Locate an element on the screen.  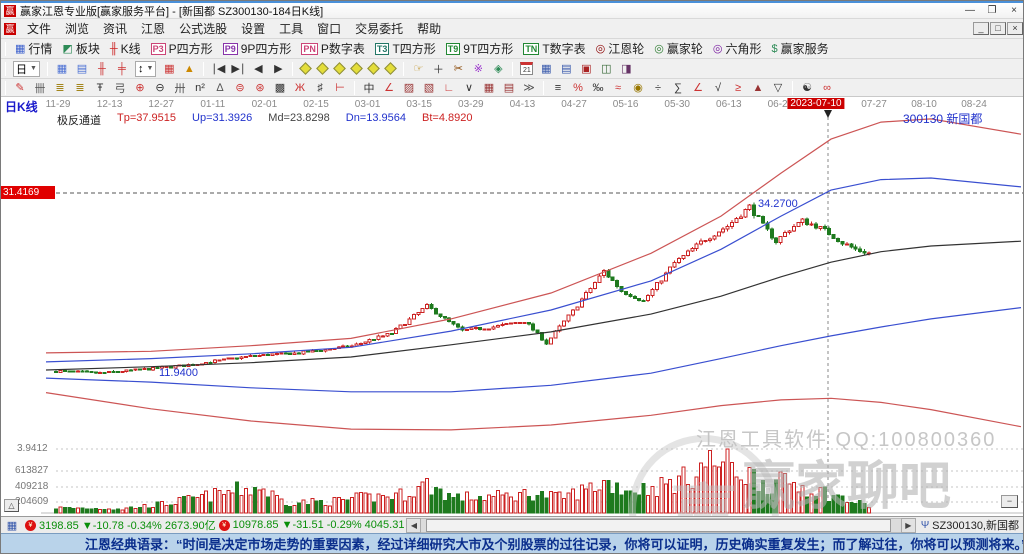
grid-box-tool-icon: ▦ is located at coordinates (489, 88).